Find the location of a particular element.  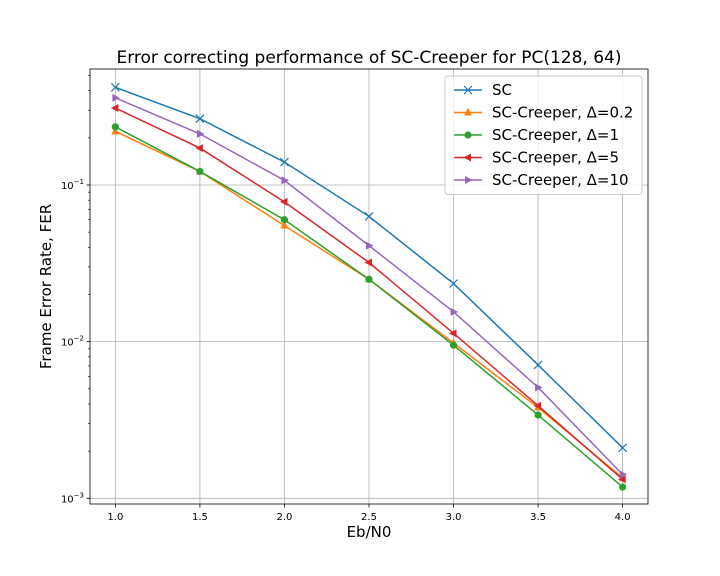

legend-item: SC is located at coordinates (483, 90).